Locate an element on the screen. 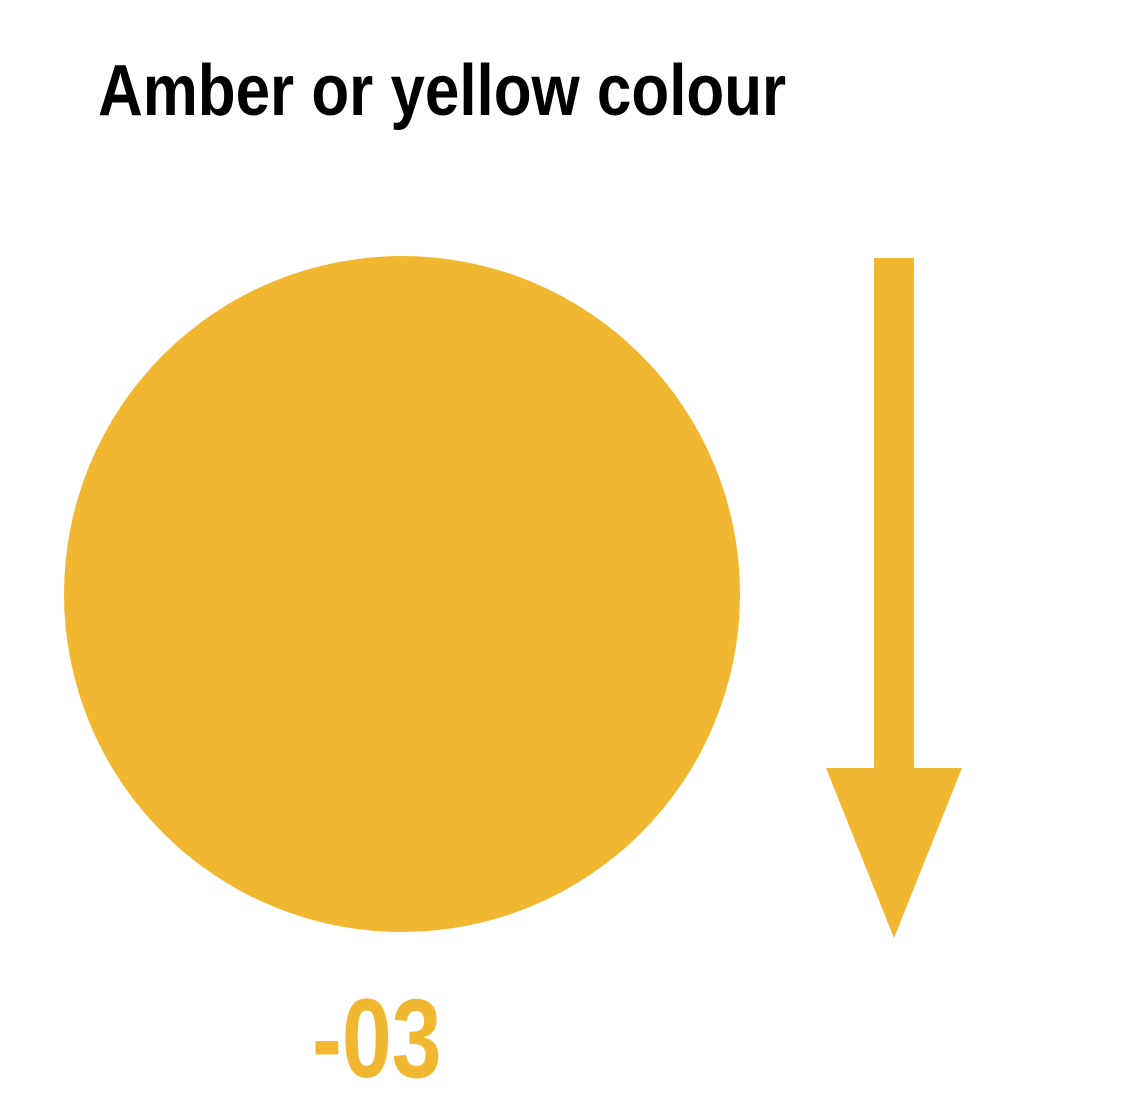 The image size is (1124, 1114). value-label: -03 is located at coordinates (377, 1038).